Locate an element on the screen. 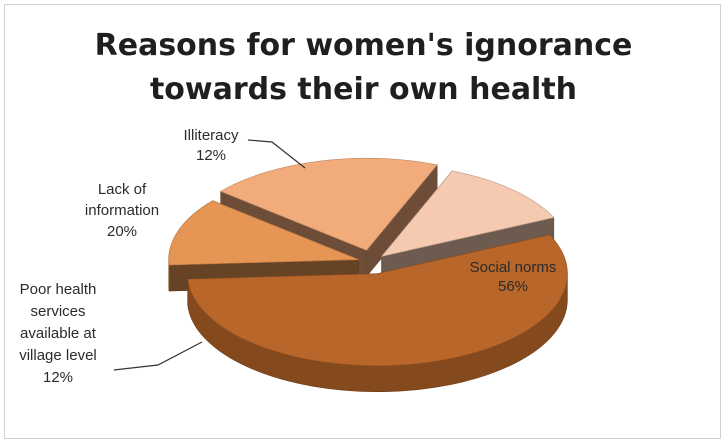 This screenshot has width=727, height=445. slice-category-label-1: Poor health is located at coordinates (58, 289).